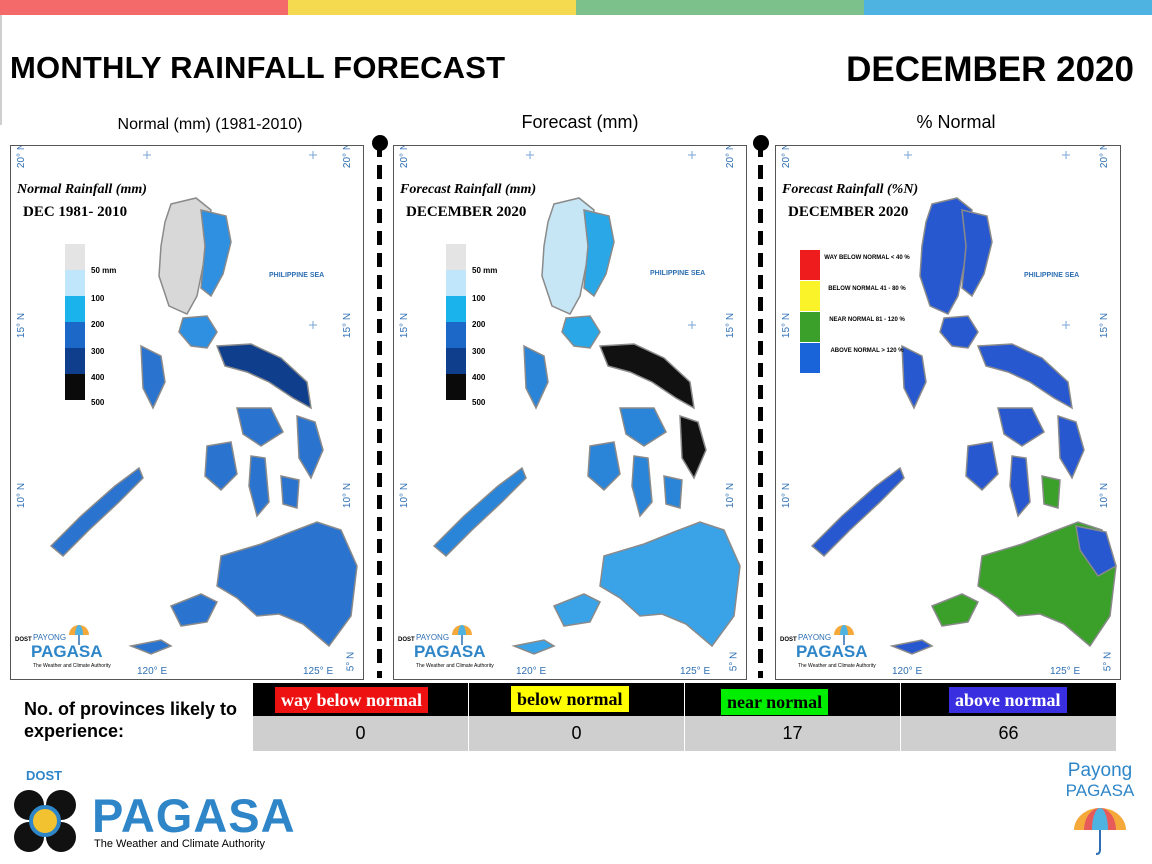 The image size is (1152, 864). I want to click on category-near-normal: near normal, so click(775, 702).